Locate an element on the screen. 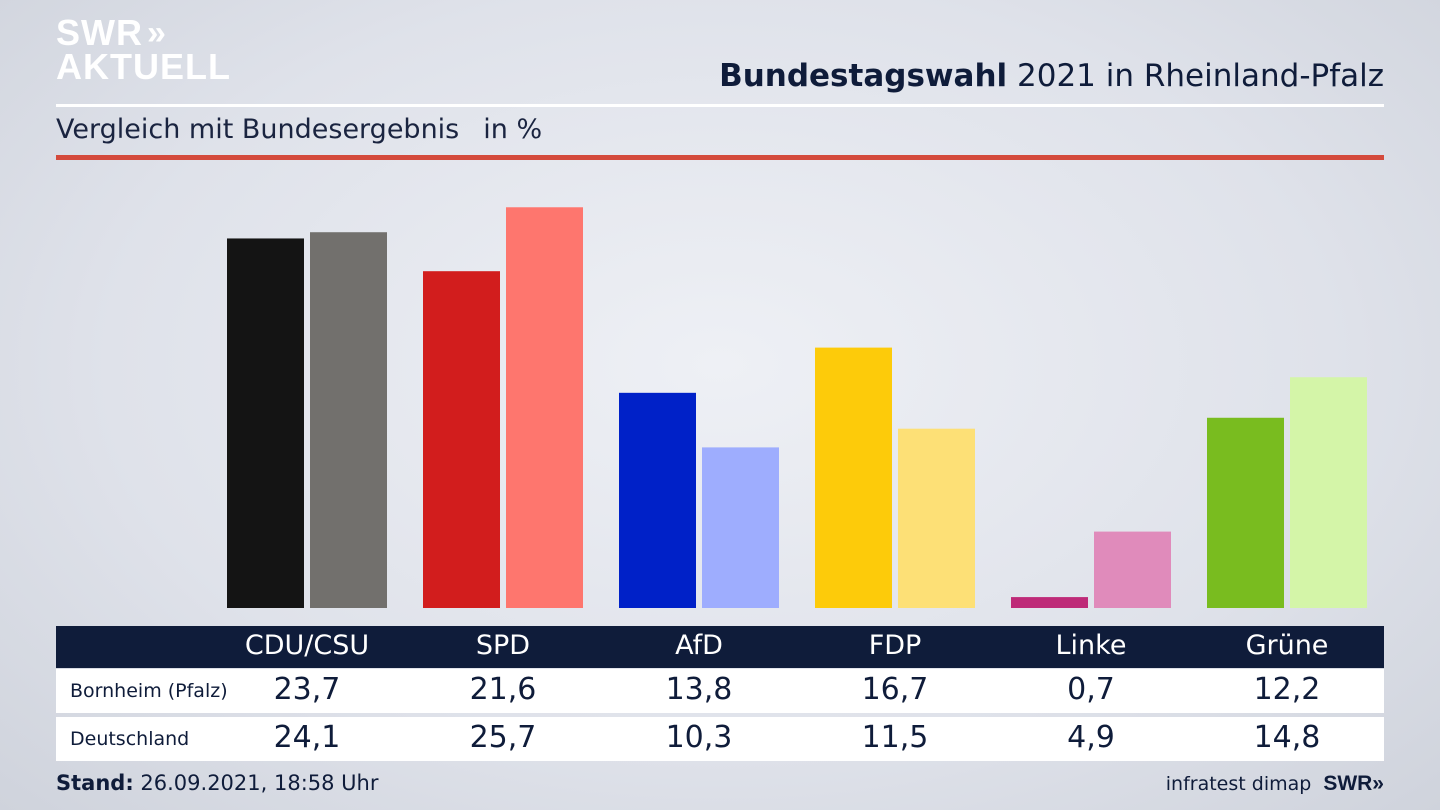 This screenshot has height=810, width=1440. bar-afd-bornheim is located at coordinates (657, 500).